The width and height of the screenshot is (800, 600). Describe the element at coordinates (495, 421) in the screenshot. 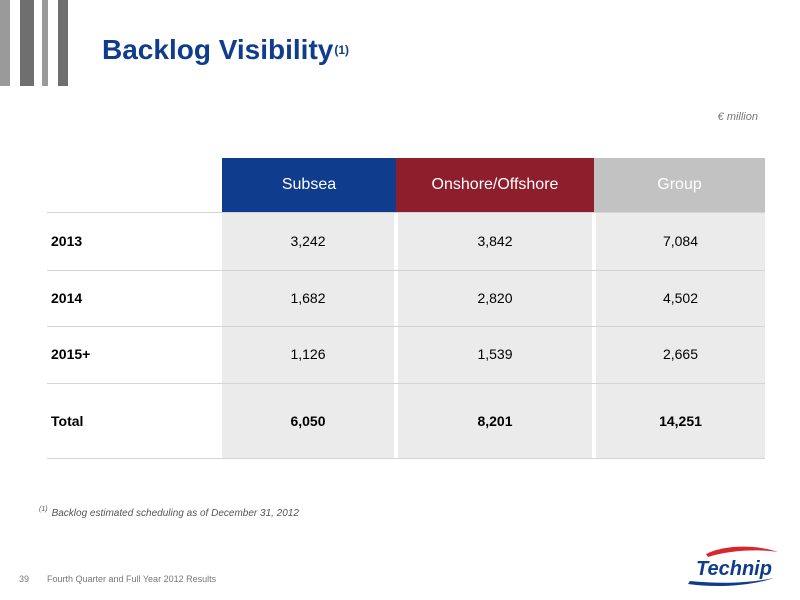

I see `cell-total-onshore-offshore: 8,201` at that location.